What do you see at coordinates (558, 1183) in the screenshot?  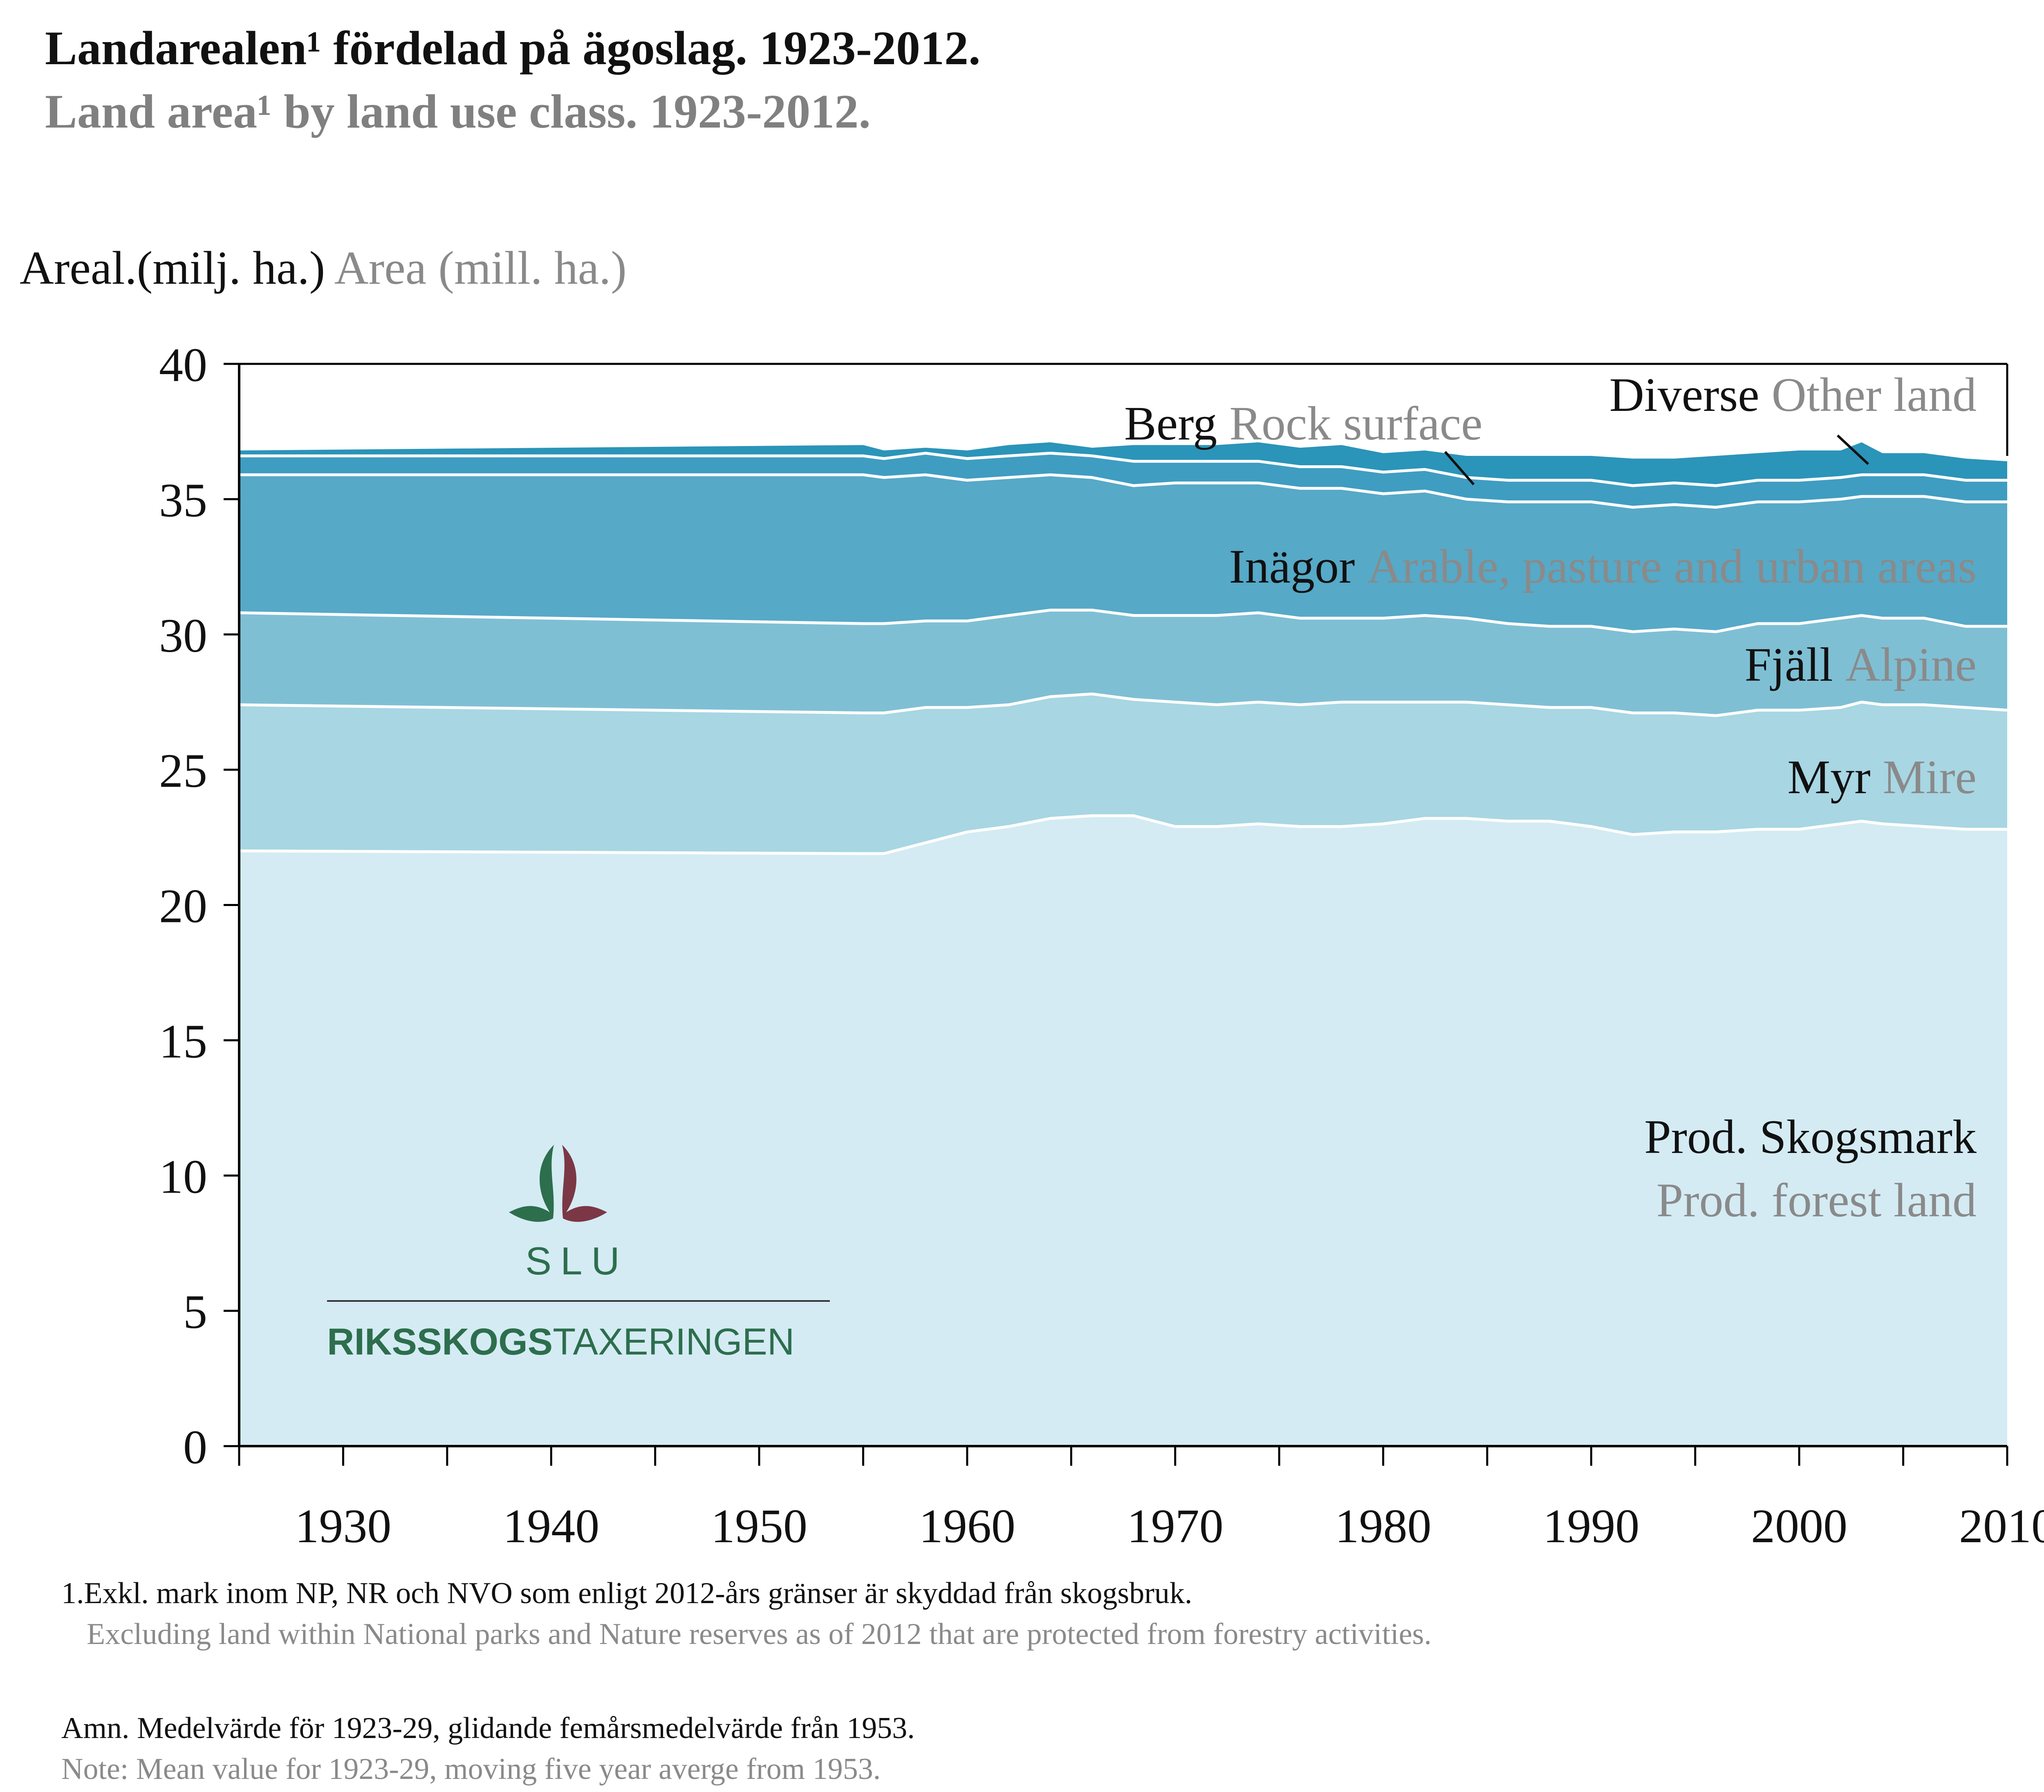 I see `slu-leaf-icon` at bounding box center [558, 1183].